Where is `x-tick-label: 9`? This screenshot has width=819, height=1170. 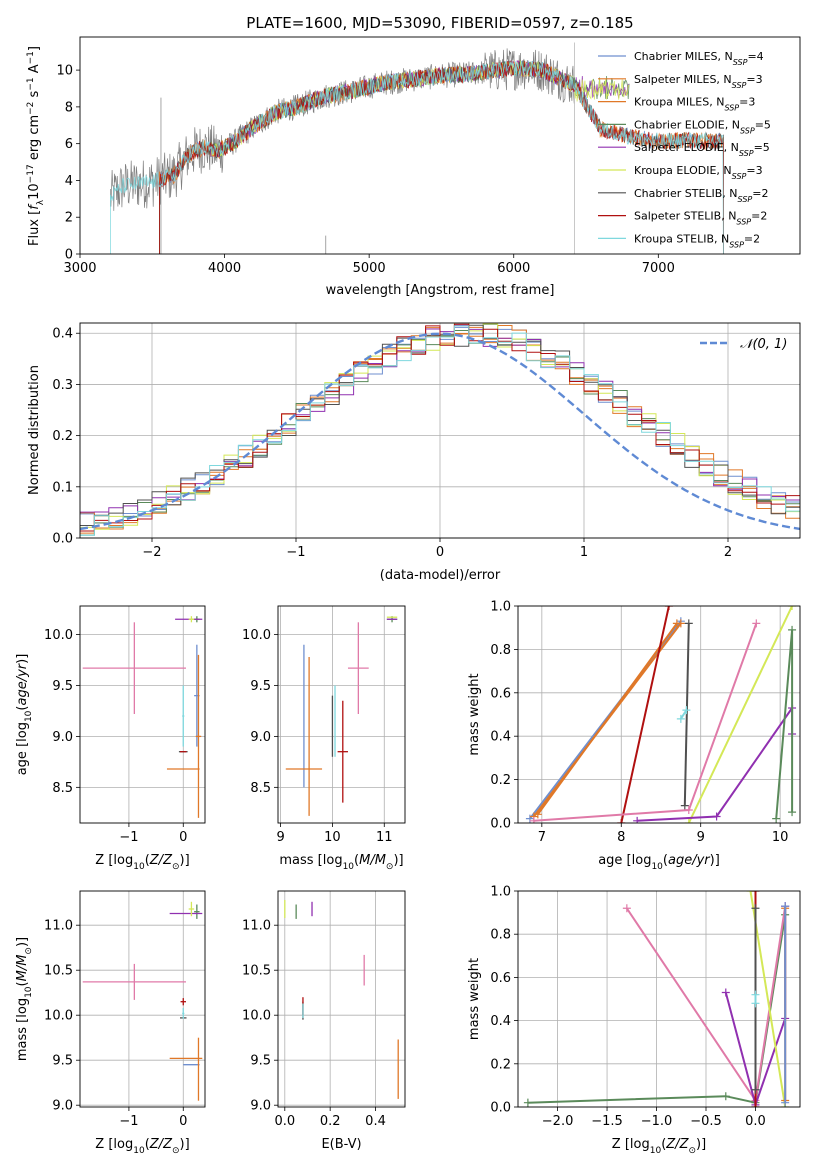
x-tick-label: 9 is located at coordinates (280, 837).